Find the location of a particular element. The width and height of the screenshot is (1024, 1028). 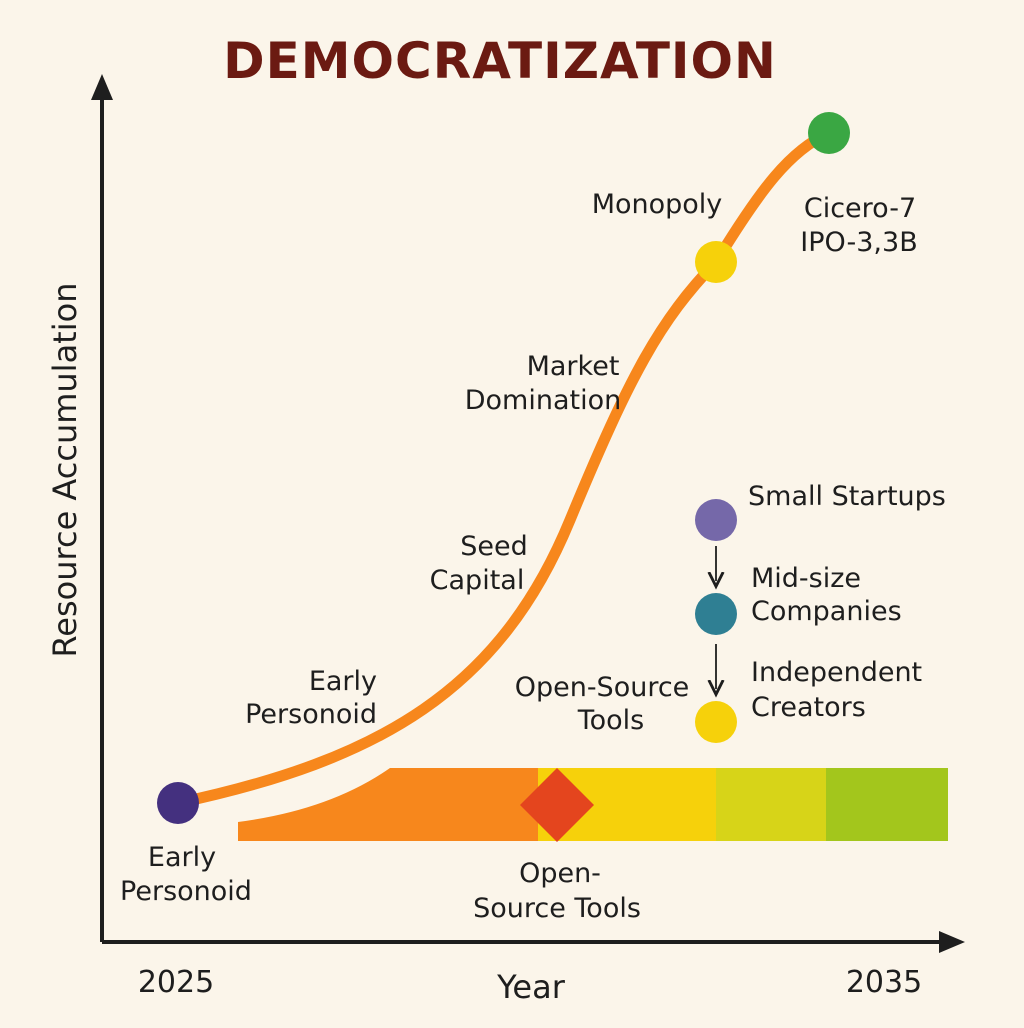

label-market-line1: Market is located at coordinates (573, 366).